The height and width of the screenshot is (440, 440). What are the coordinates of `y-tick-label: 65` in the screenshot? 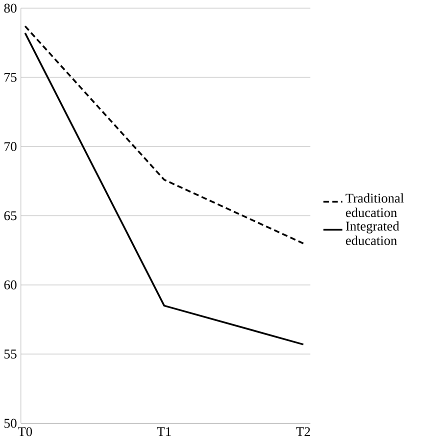 It's located at (10, 215).